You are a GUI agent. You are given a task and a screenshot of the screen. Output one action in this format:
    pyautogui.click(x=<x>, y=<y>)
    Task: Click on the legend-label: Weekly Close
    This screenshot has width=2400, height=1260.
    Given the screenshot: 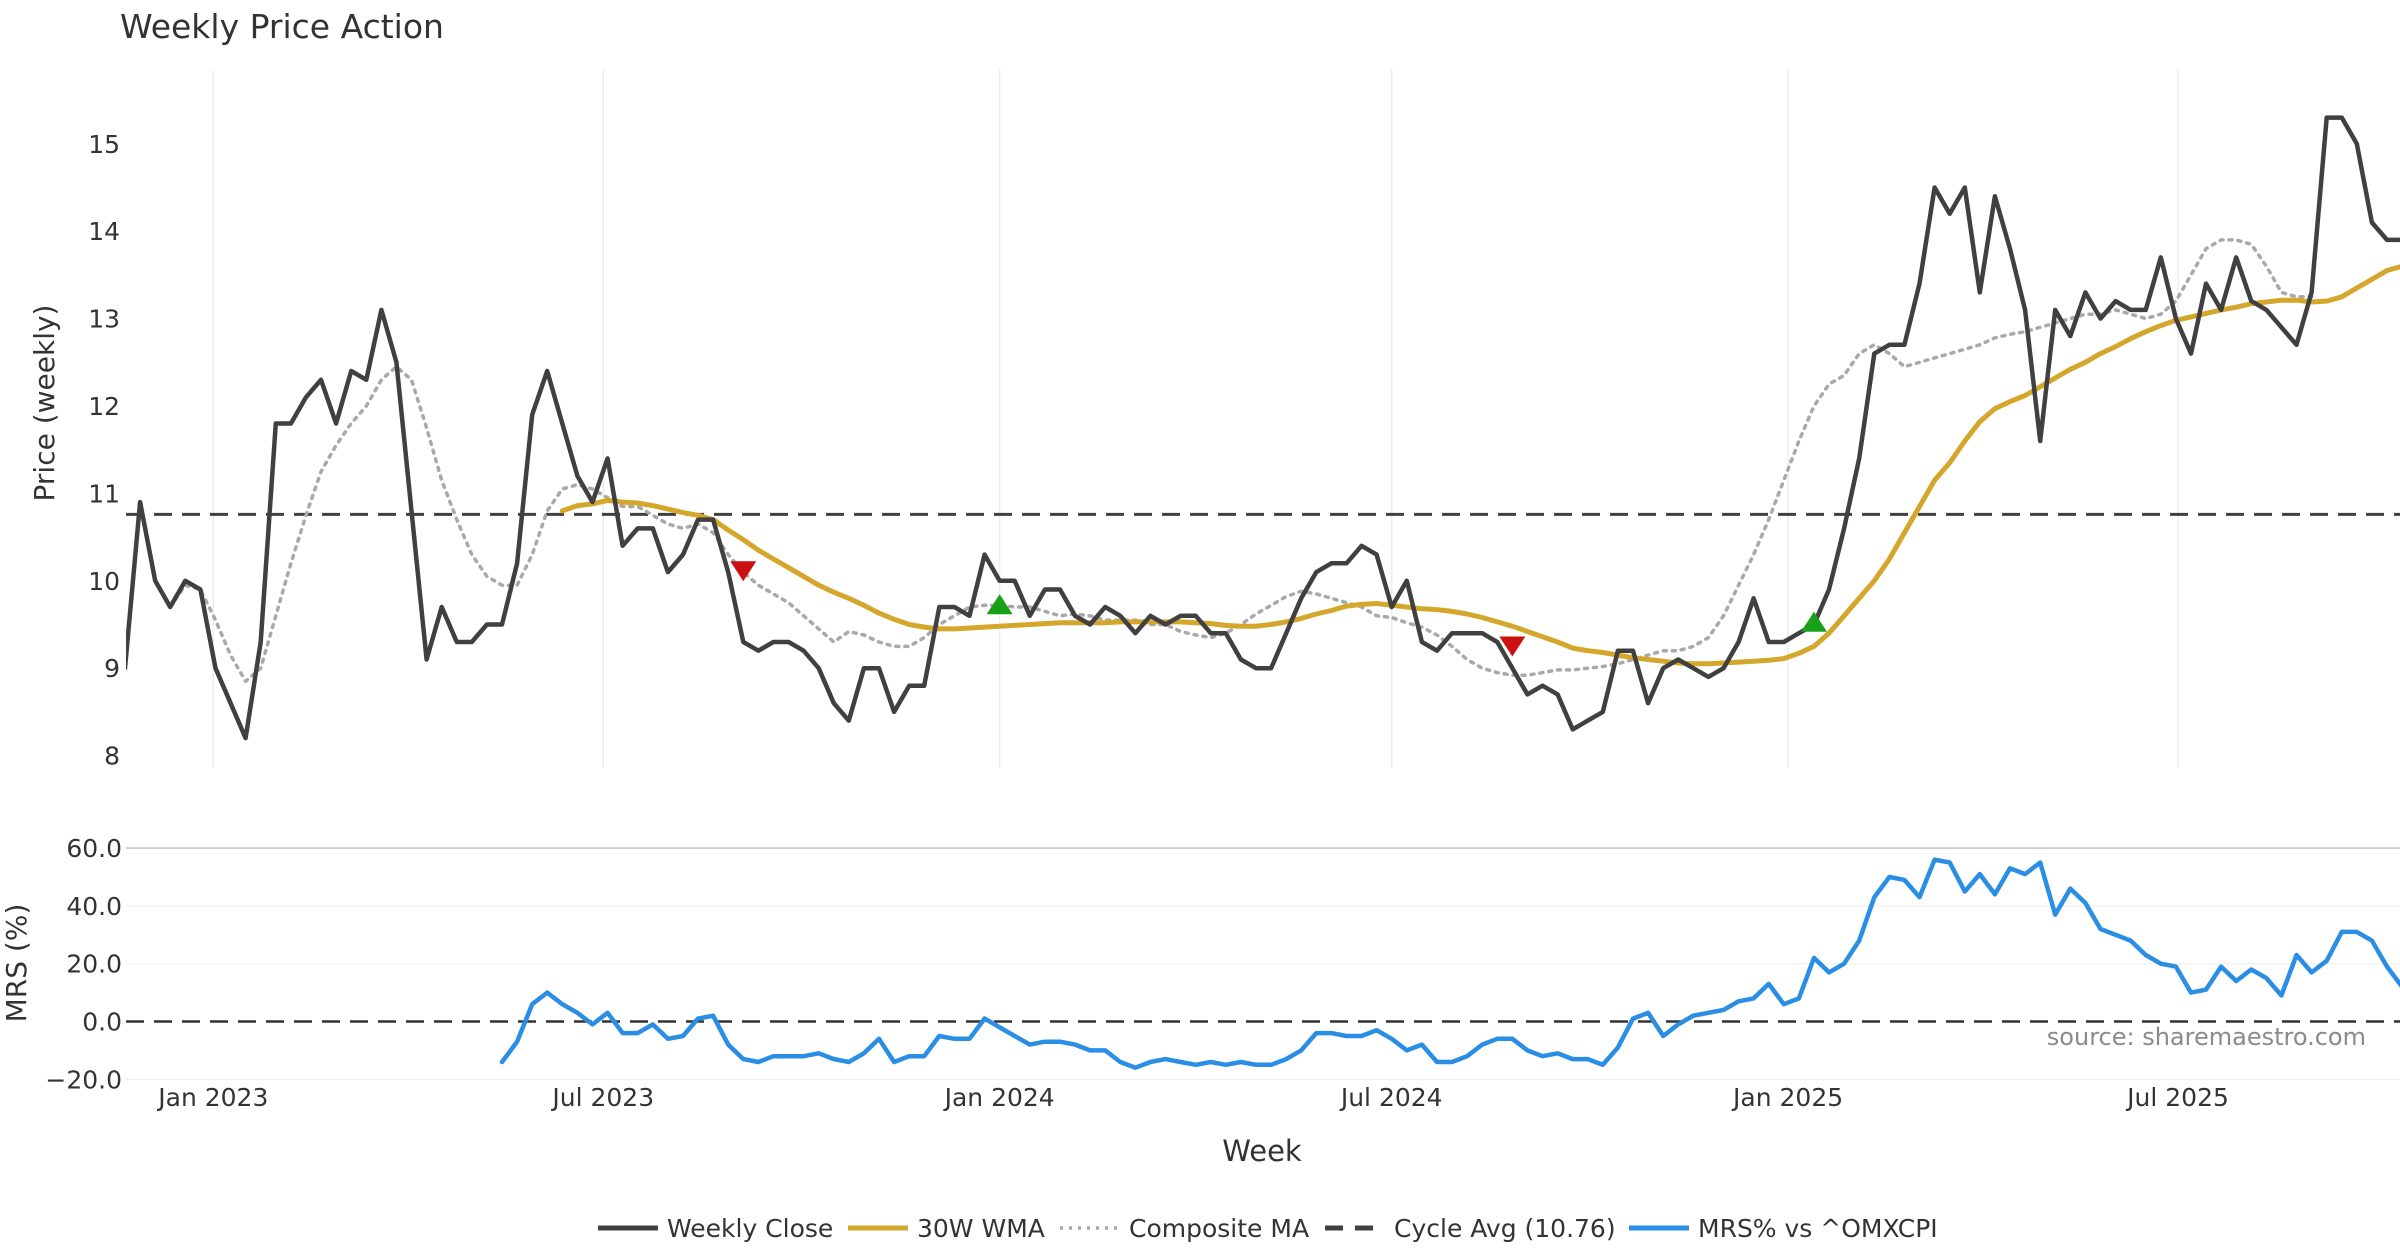 What is the action you would take?
    pyautogui.click(x=750, y=1228)
    